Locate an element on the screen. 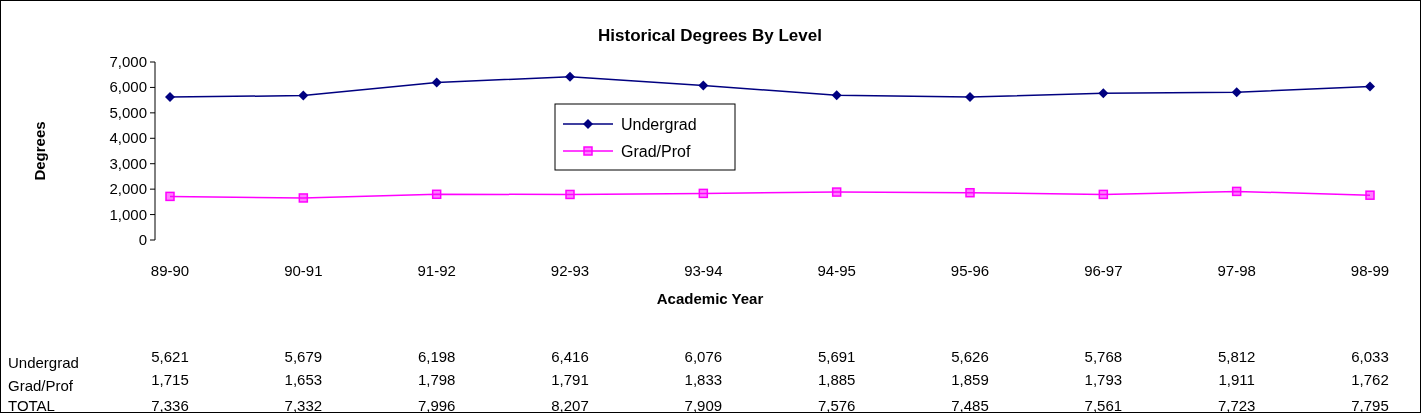  text: Undergrad is located at coordinates (43, 362).